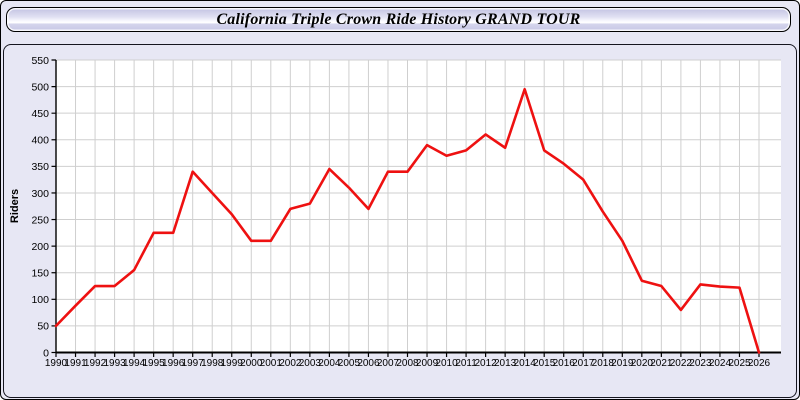 The height and width of the screenshot is (400, 800). I want to click on y-tick-label: 150, so click(40, 274).